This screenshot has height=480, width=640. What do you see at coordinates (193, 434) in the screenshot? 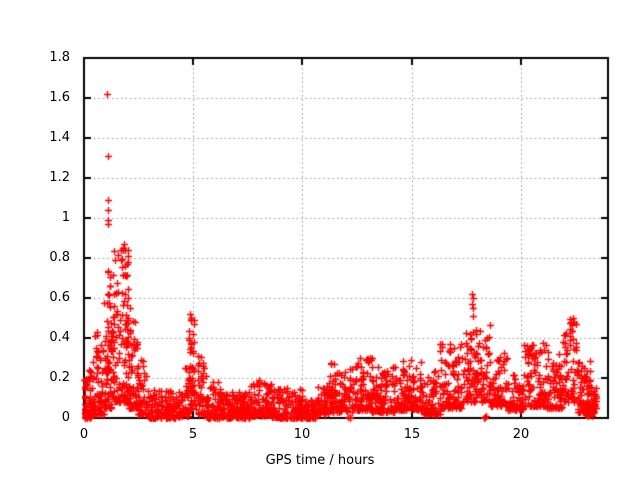
I see `x-tick-label: 5` at bounding box center [193, 434].